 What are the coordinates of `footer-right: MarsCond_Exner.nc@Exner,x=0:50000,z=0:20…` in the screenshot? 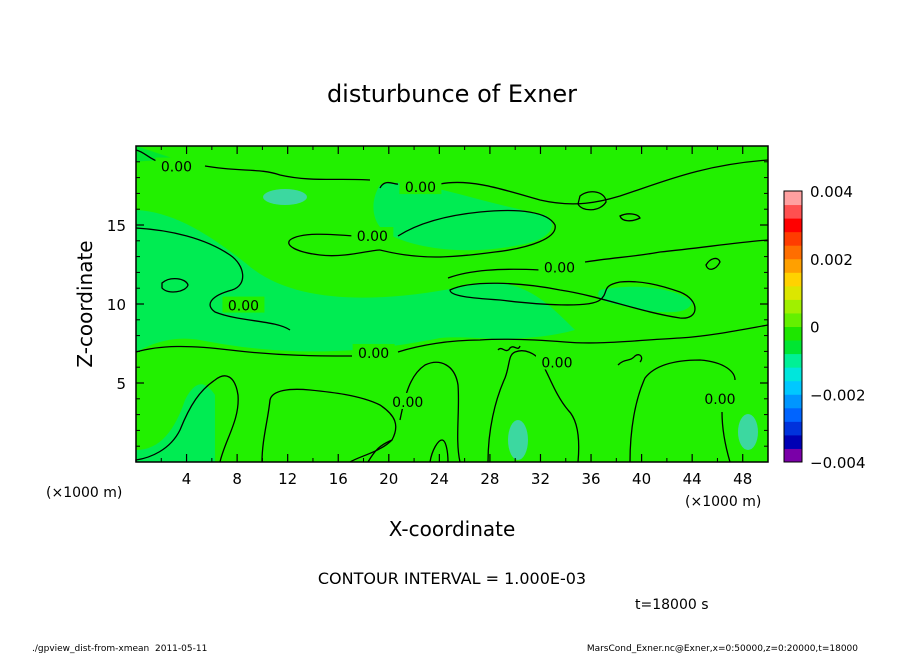 It's located at (722, 649).